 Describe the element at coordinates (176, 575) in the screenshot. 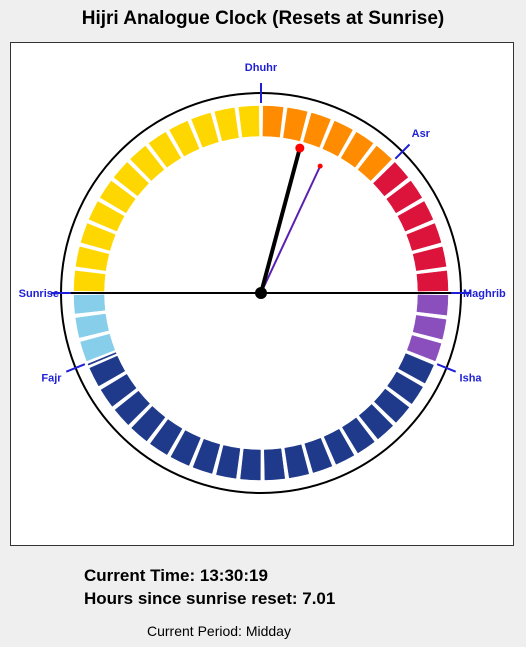

I see `current-time-readout: Current Time: 13:30:19` at that location.